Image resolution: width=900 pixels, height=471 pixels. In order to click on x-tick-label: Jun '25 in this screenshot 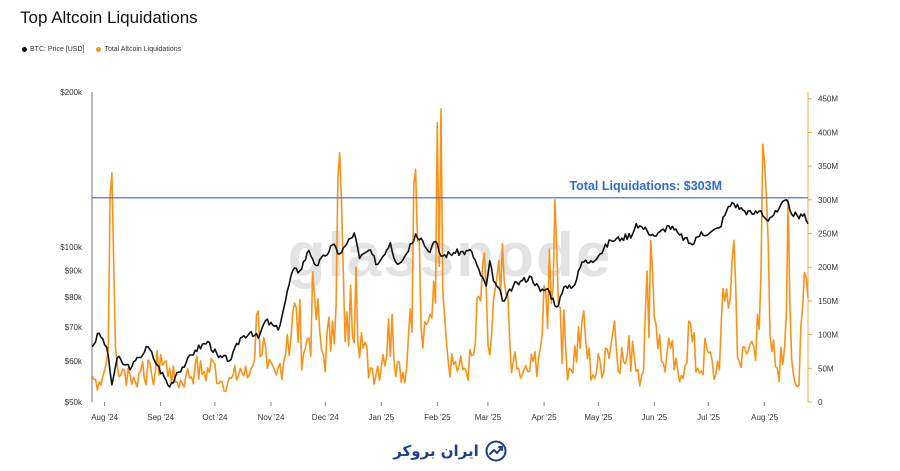, I will do `click(655, 417)`.